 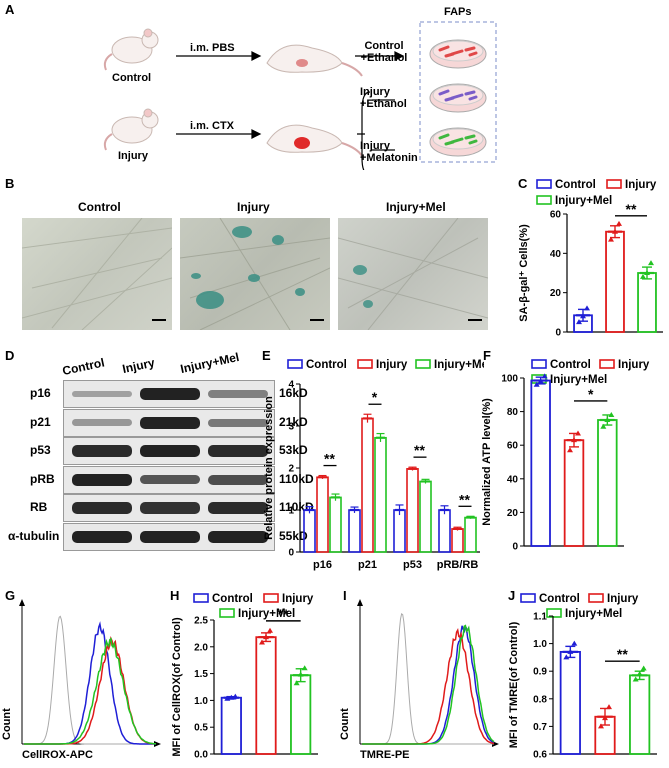 What do you see at coordinates (131, 49) in the screenshot?
I see `mouse-icon-control` at bounding box center [131, 49].